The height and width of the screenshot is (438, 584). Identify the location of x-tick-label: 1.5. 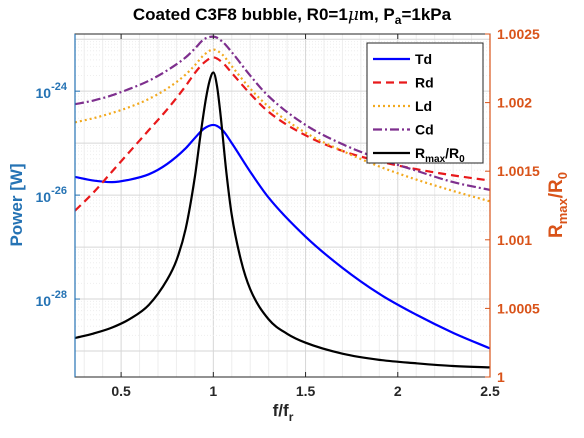
(306, 391).